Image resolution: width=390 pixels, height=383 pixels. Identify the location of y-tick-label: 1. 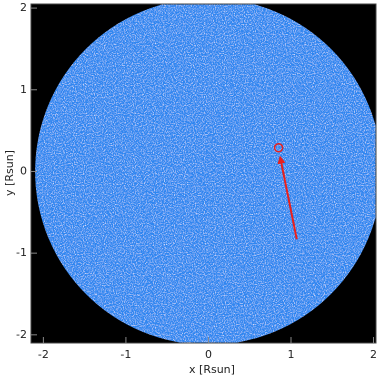
(23, 89).